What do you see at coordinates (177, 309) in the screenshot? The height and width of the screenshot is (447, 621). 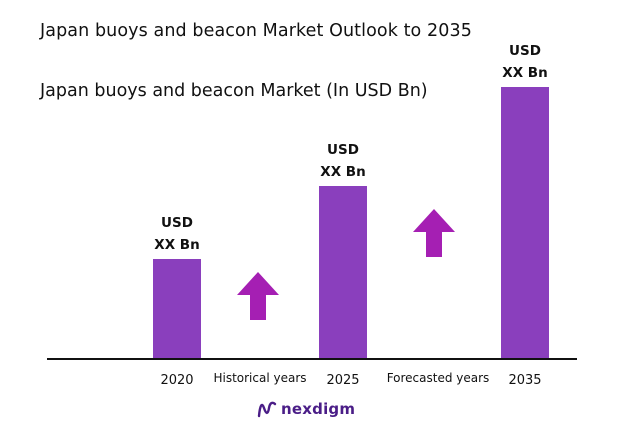 I see `bar-2020` at bounding box center [177, 309].